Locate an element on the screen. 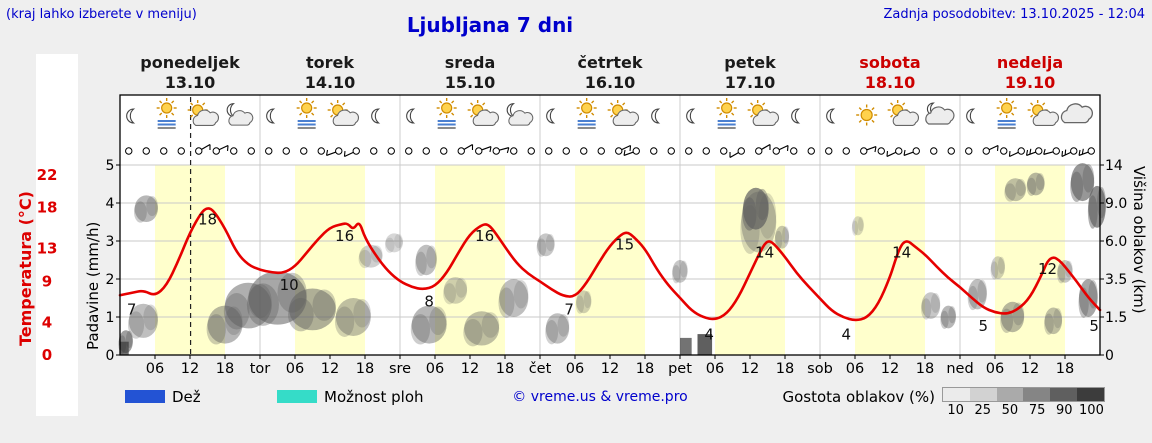  temp-value-label: 10 is located at coordinates (289, 285).